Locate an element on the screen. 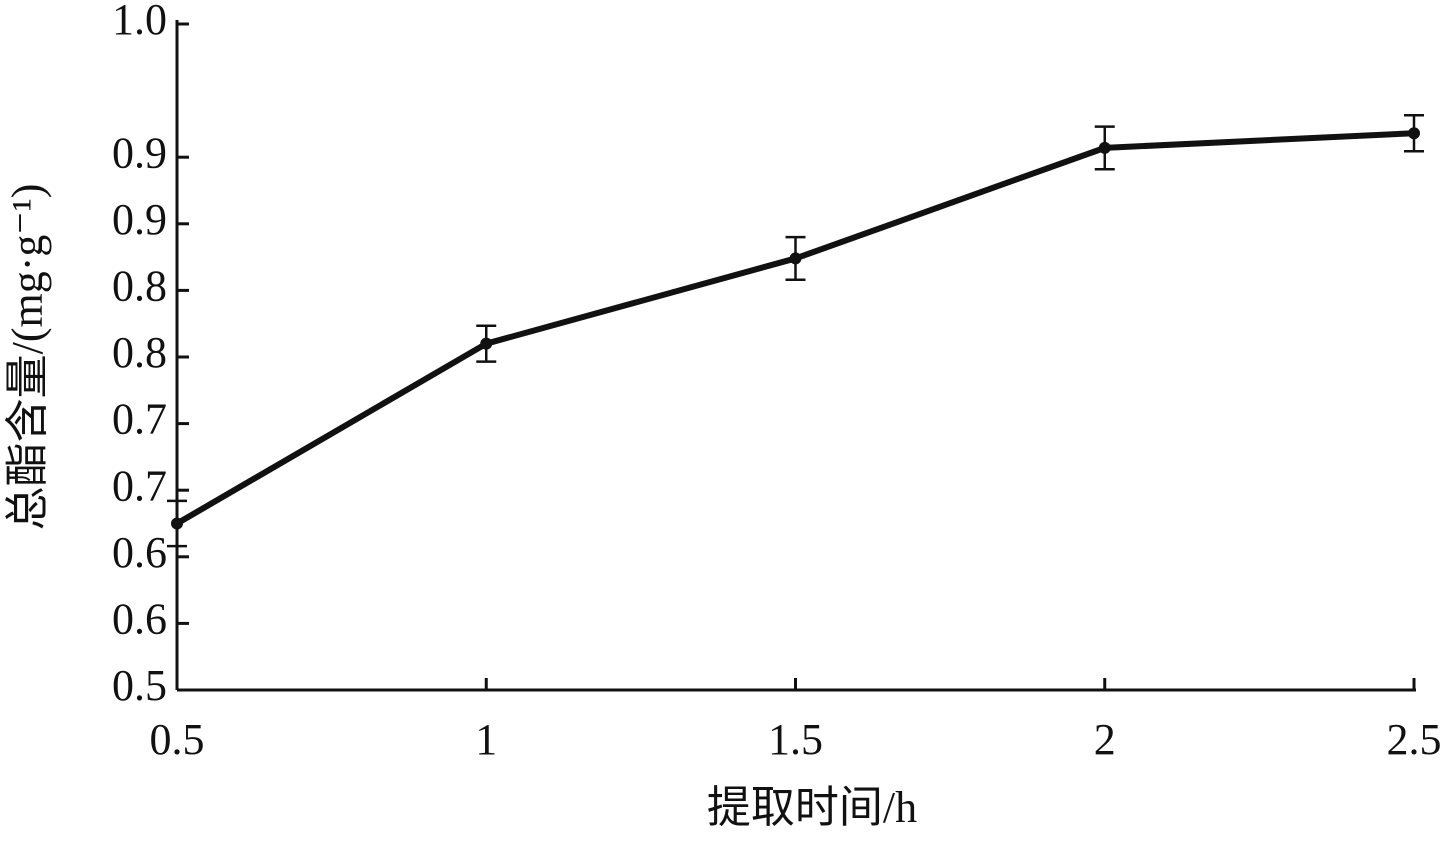 This screenshot has width=1446, height=841. x-tick-label: 0.5 is located at coordinates (177, 739).